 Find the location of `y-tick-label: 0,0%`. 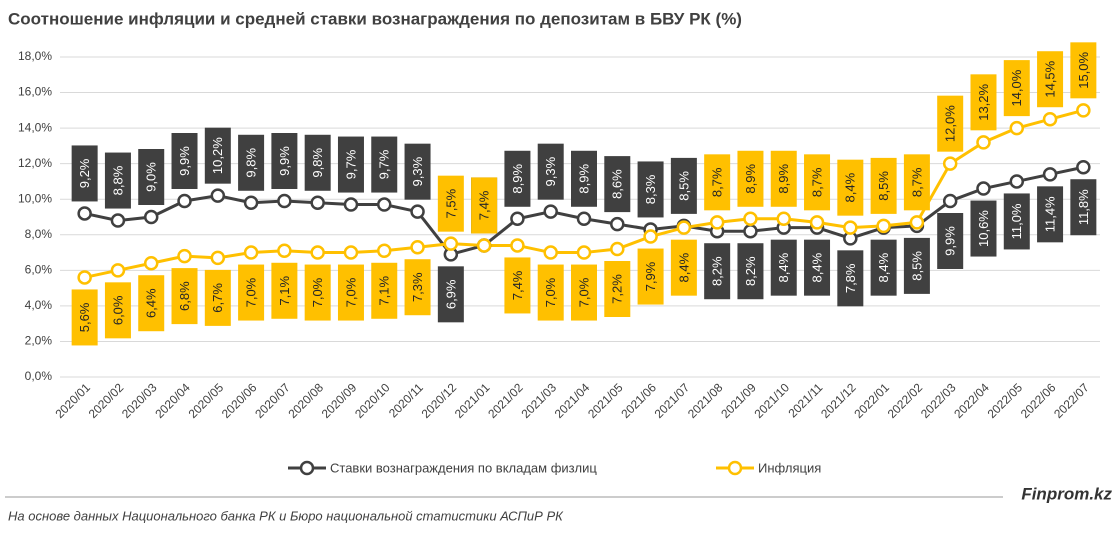

y-tick-label: 0,0% is located at coordinates (39, 376).